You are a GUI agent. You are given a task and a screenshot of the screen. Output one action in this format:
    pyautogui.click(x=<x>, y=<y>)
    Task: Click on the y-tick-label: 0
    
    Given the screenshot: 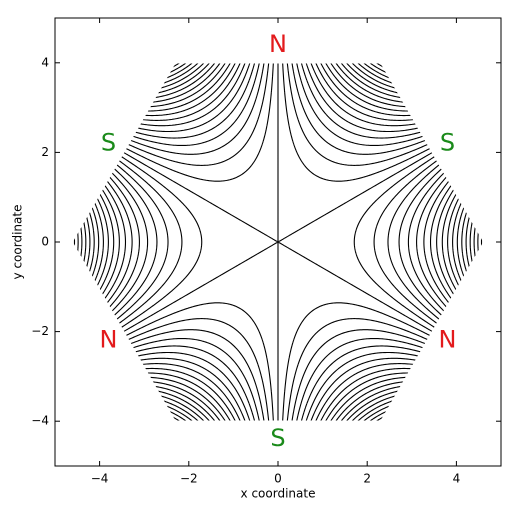 What is the action you would take?
    pyautogui.click(x=45, y=242)
    